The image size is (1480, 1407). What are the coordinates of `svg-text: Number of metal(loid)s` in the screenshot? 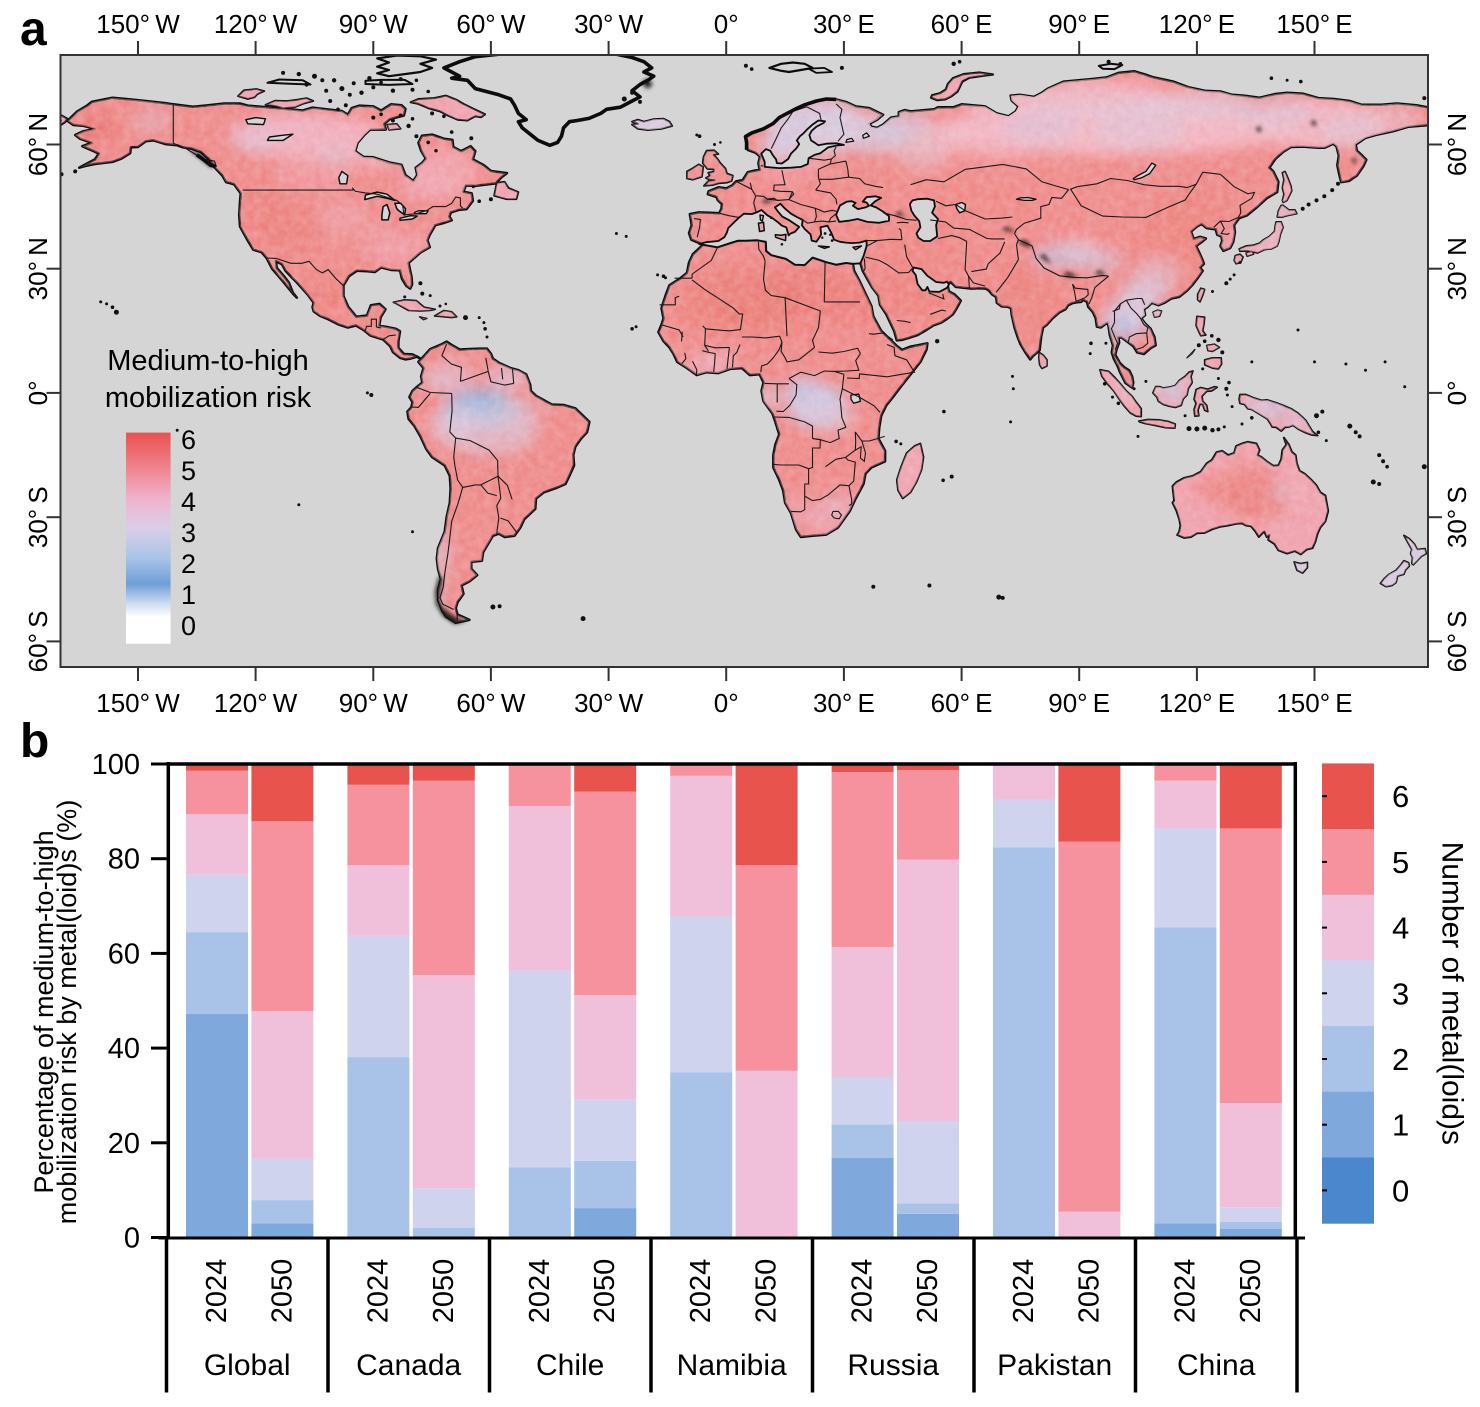 It's located at (1452, 993).